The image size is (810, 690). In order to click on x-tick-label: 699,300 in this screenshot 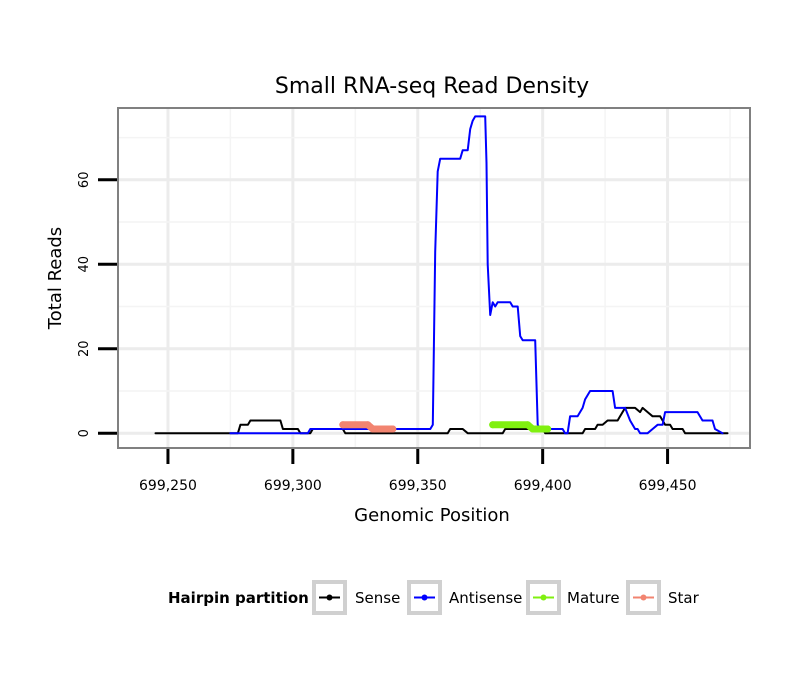, I will do `click(293, 486)`.